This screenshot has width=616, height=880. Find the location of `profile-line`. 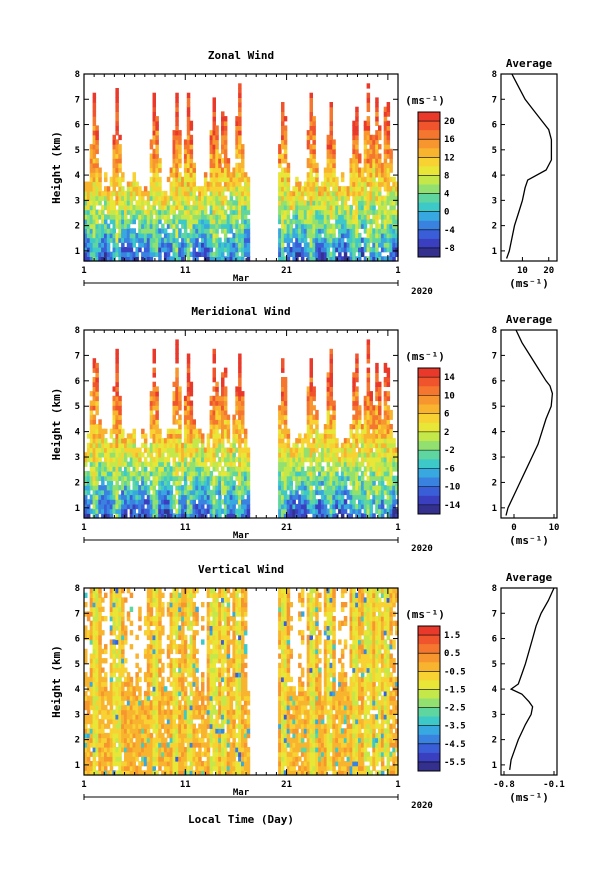

profile-line is located at coordinates (529, 166).